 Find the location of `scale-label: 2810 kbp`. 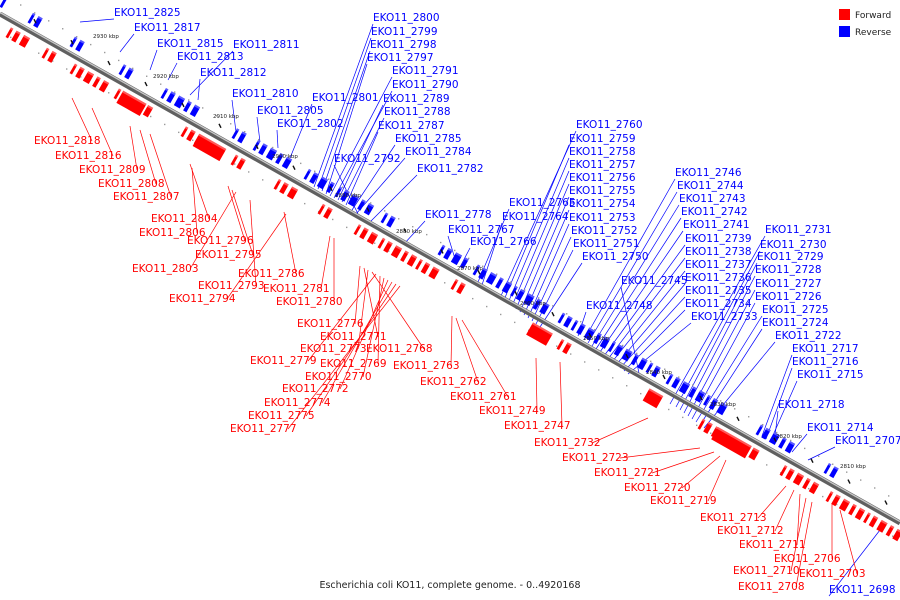

scale-label: 2810 kbp is located at coordinates (853, 467).